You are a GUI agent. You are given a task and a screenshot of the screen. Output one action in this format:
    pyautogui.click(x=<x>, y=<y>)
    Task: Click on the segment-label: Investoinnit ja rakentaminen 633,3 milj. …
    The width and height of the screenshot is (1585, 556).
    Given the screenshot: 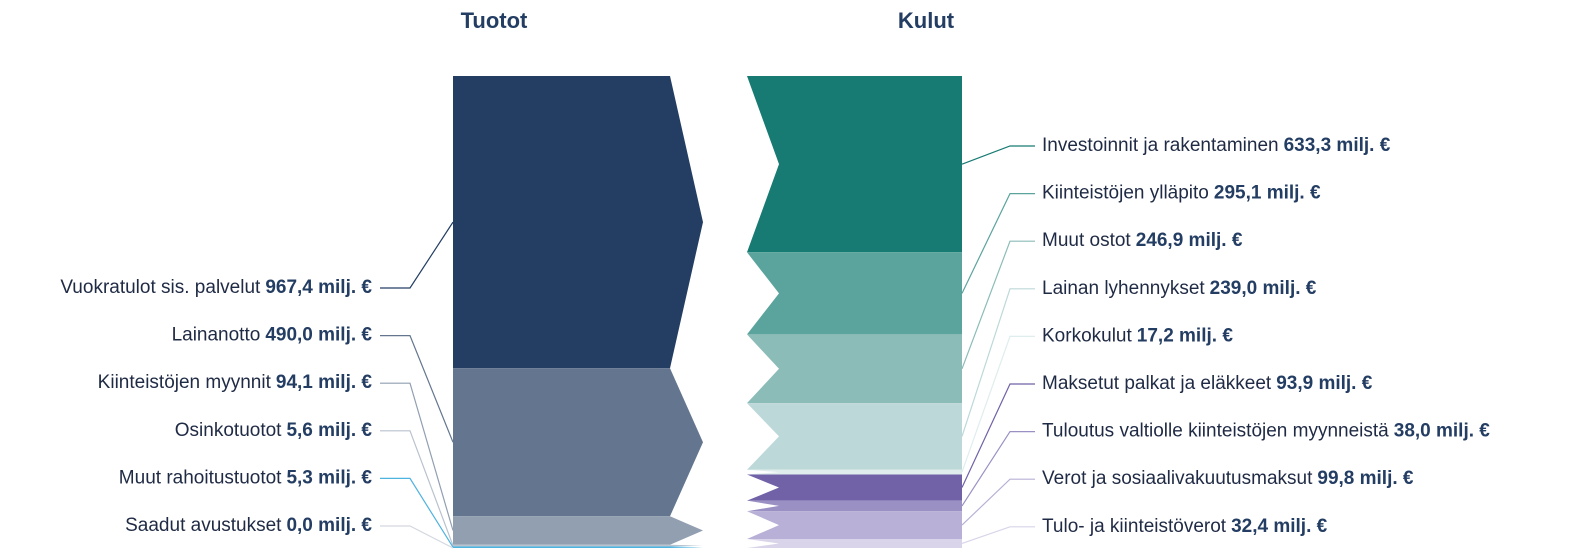 What is the action you would take?
    pyautogui.click(x=1216, y=145)
    